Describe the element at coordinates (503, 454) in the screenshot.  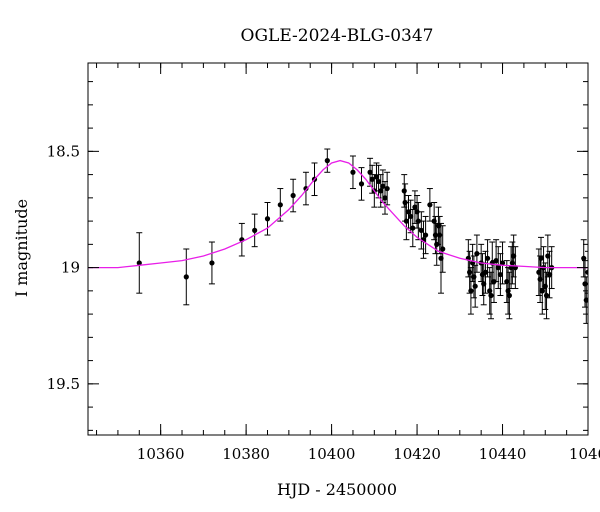
I see `x-tick-label: 10440` at that location.